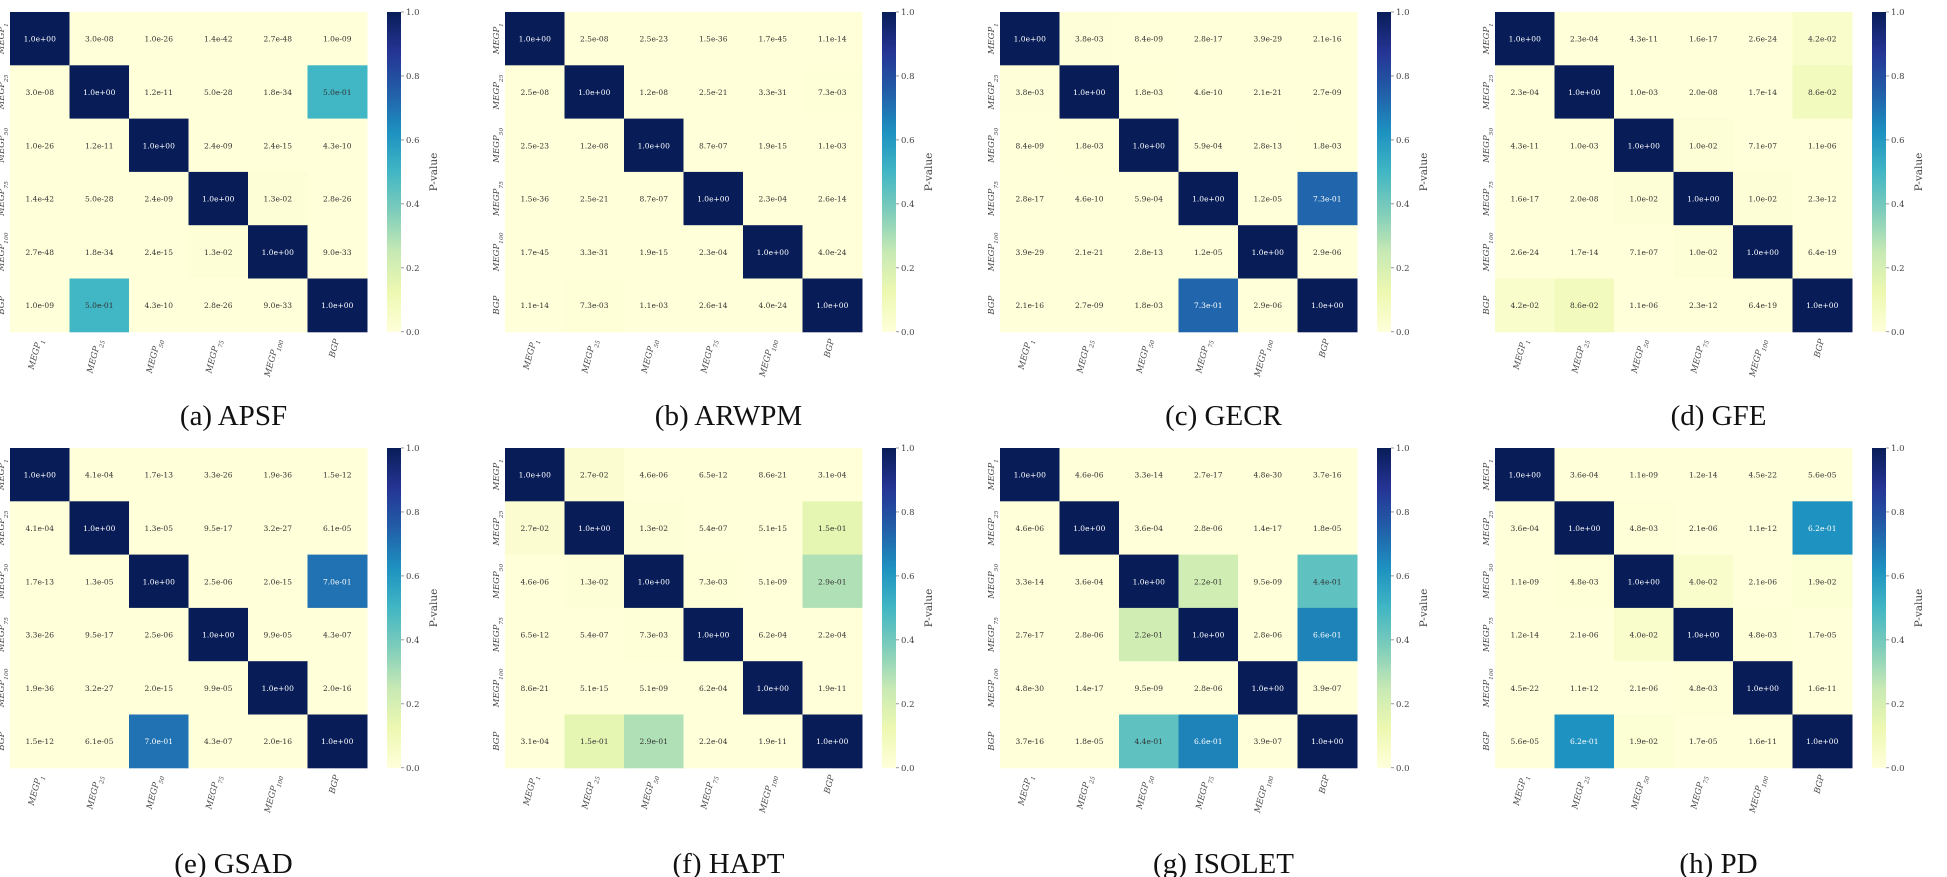 This screenshot has width=1947, height=877. I want to click on cell-value-label: 9.9e-05, so click(218, 688).